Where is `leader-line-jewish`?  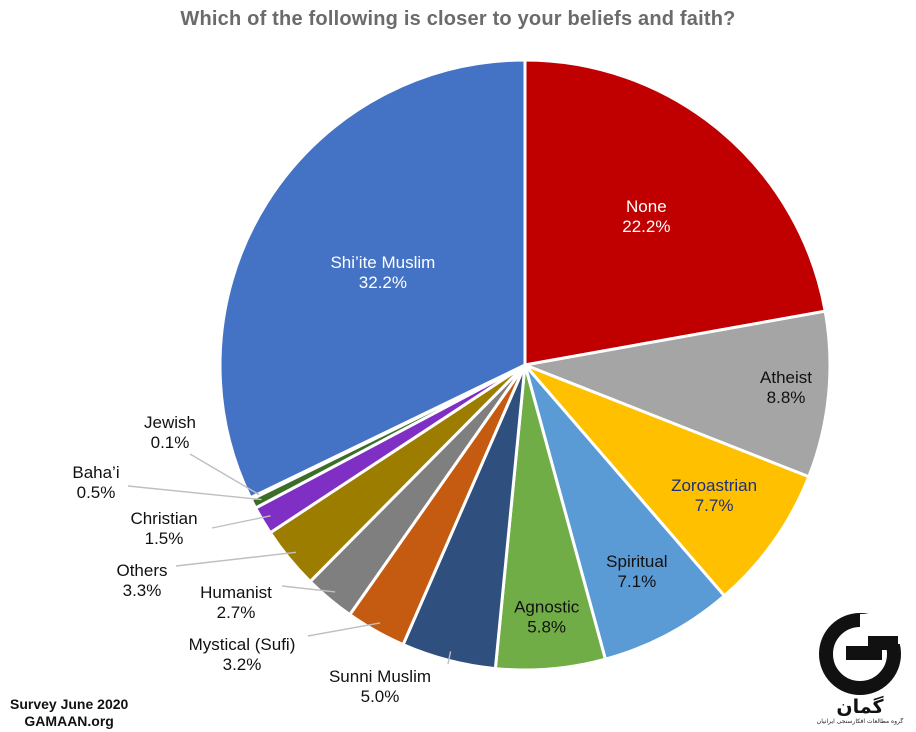 leader-line-jewish is located at coordinates (224, 474).